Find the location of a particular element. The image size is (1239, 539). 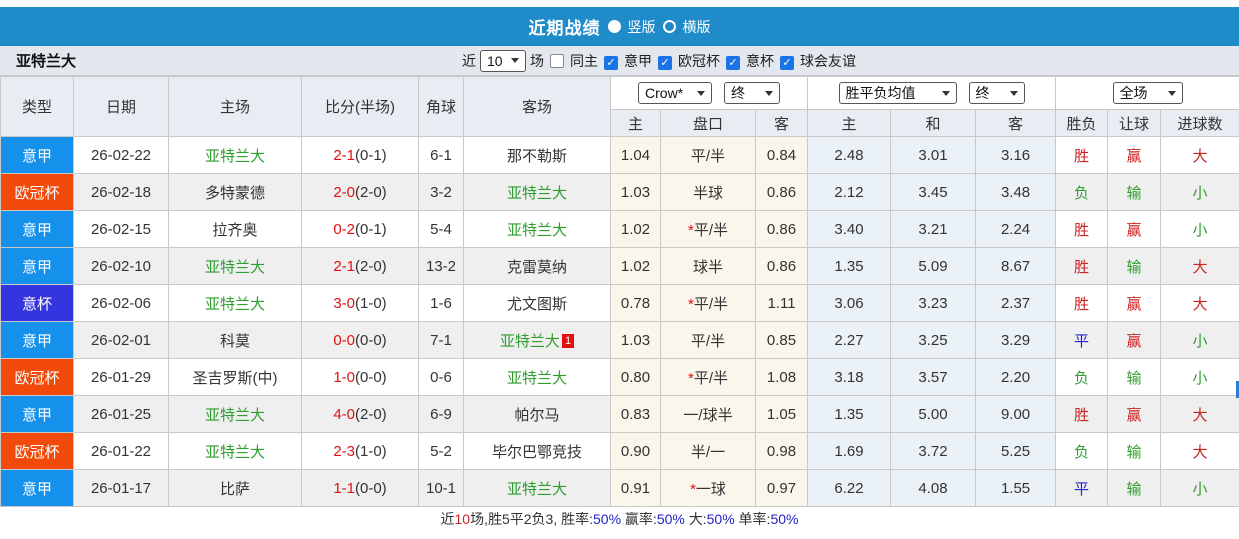

match-count-value: 10 is located at coordinates (495, 60).